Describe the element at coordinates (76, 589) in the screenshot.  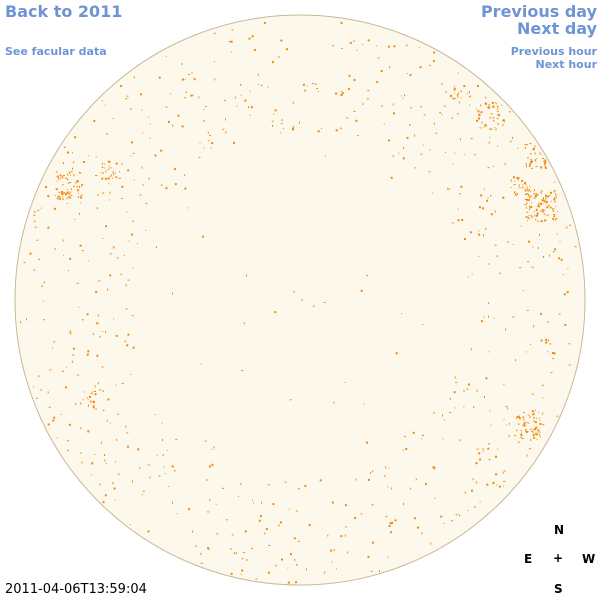
I see `observation-timestamp: 2011-04-06T13:59:04` at that location.